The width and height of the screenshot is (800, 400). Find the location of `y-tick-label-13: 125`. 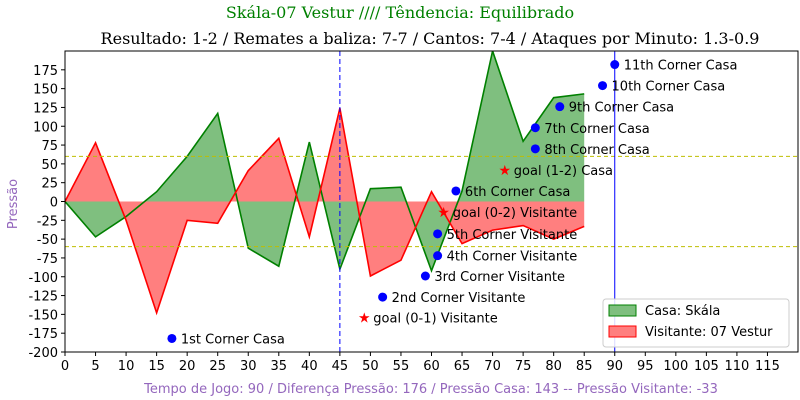

y-tick-label-13: 125 is located at coordinates (45, 108).